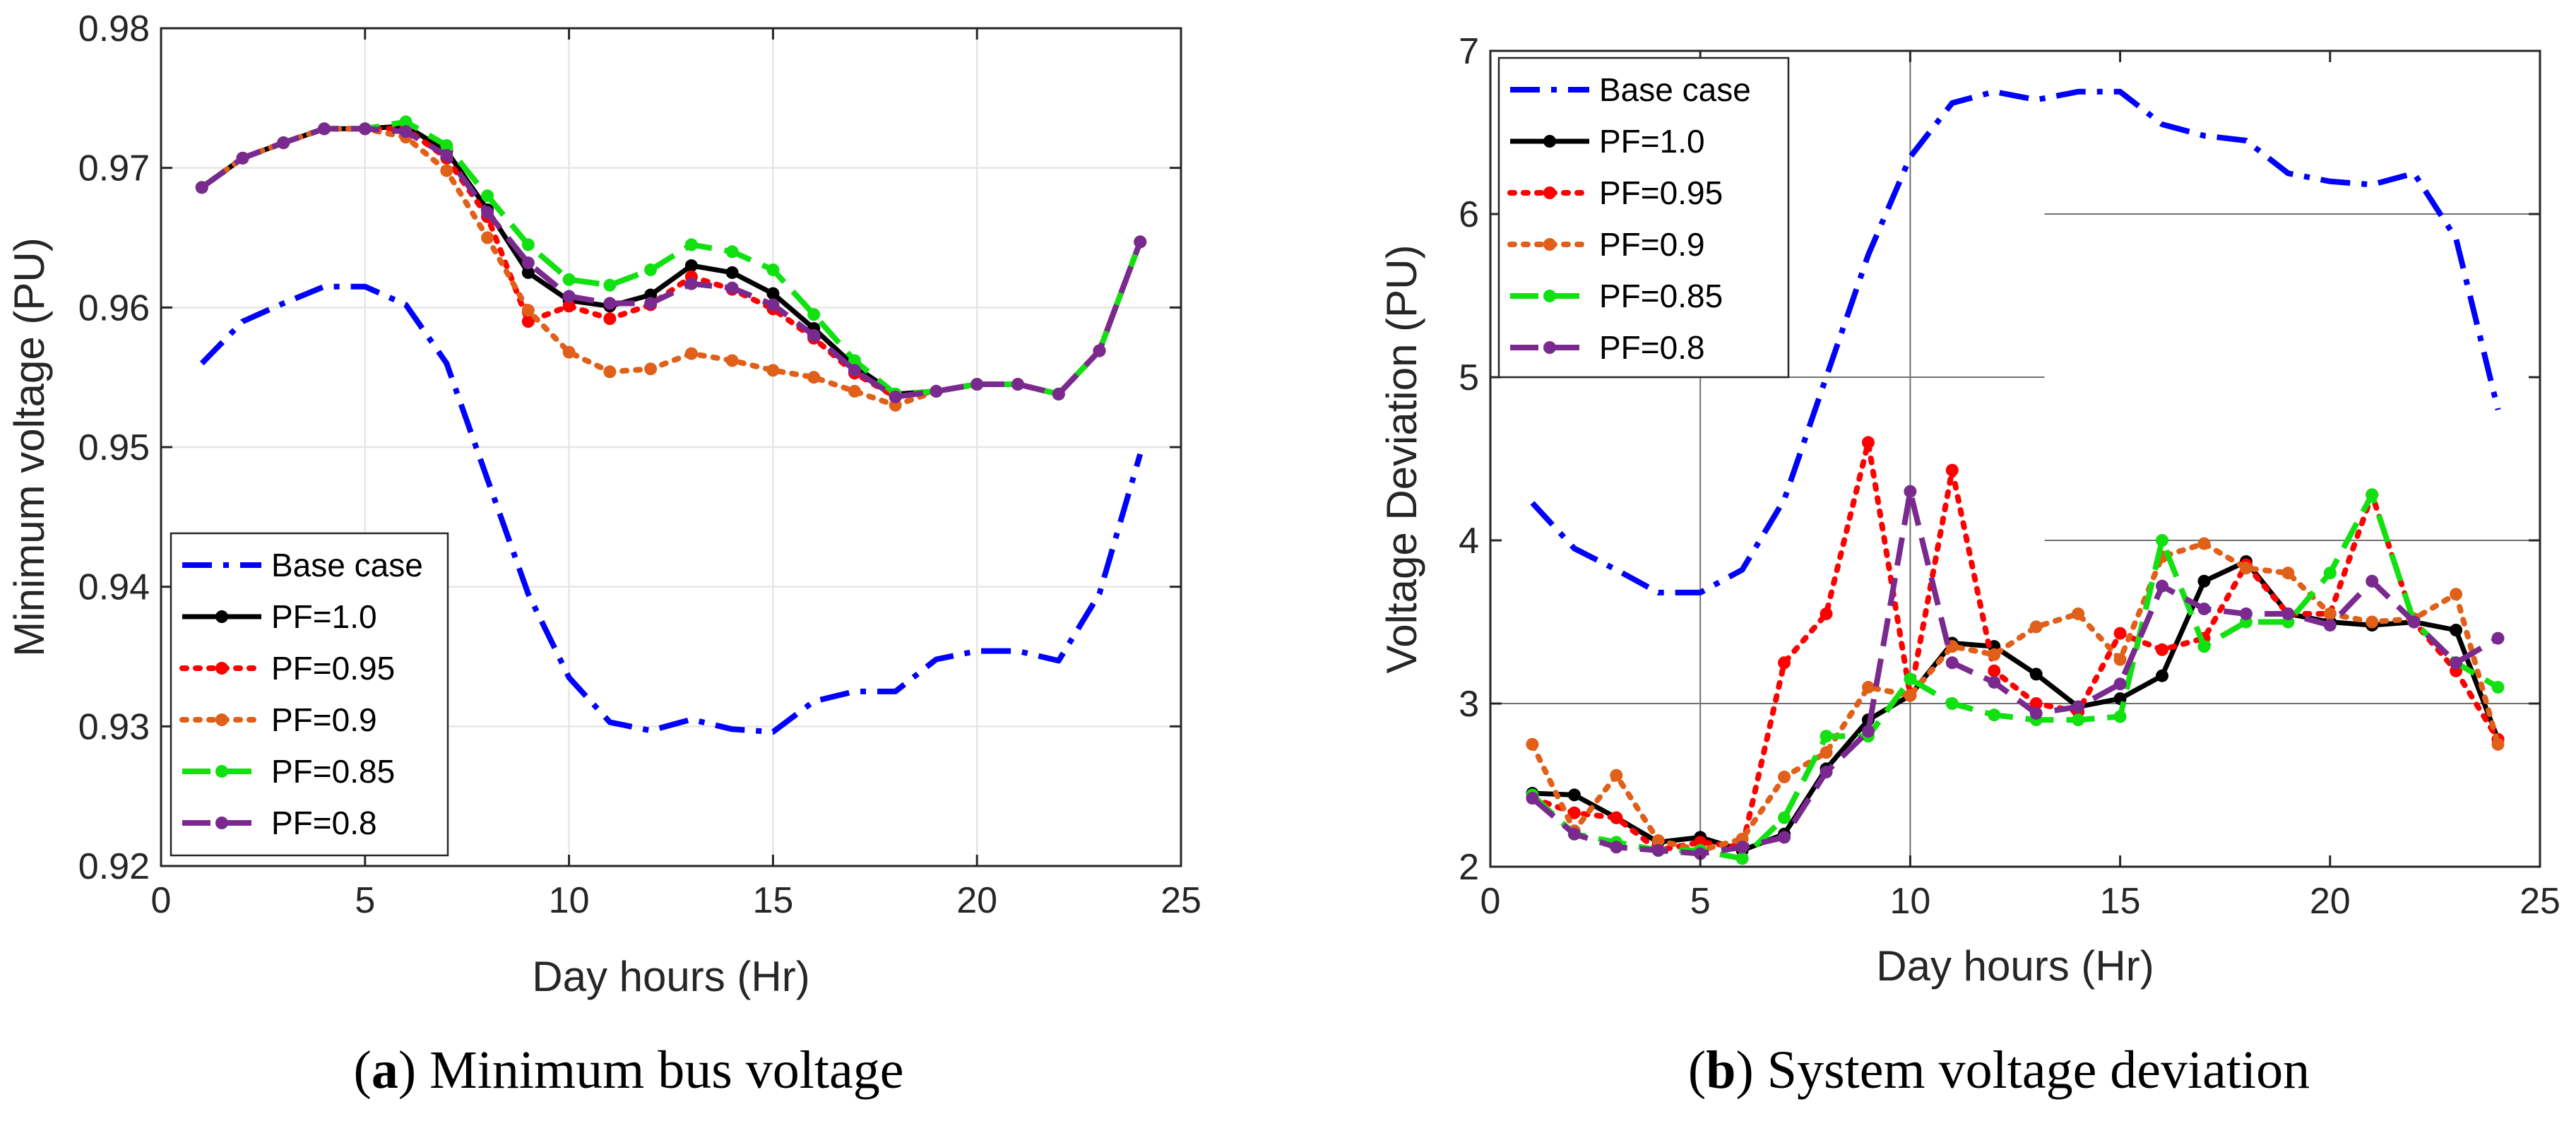 Image resolution: width=2576 pixels, height=1121 pixels. I want to click on legend-label: PF=0.95, so click(333, 668).